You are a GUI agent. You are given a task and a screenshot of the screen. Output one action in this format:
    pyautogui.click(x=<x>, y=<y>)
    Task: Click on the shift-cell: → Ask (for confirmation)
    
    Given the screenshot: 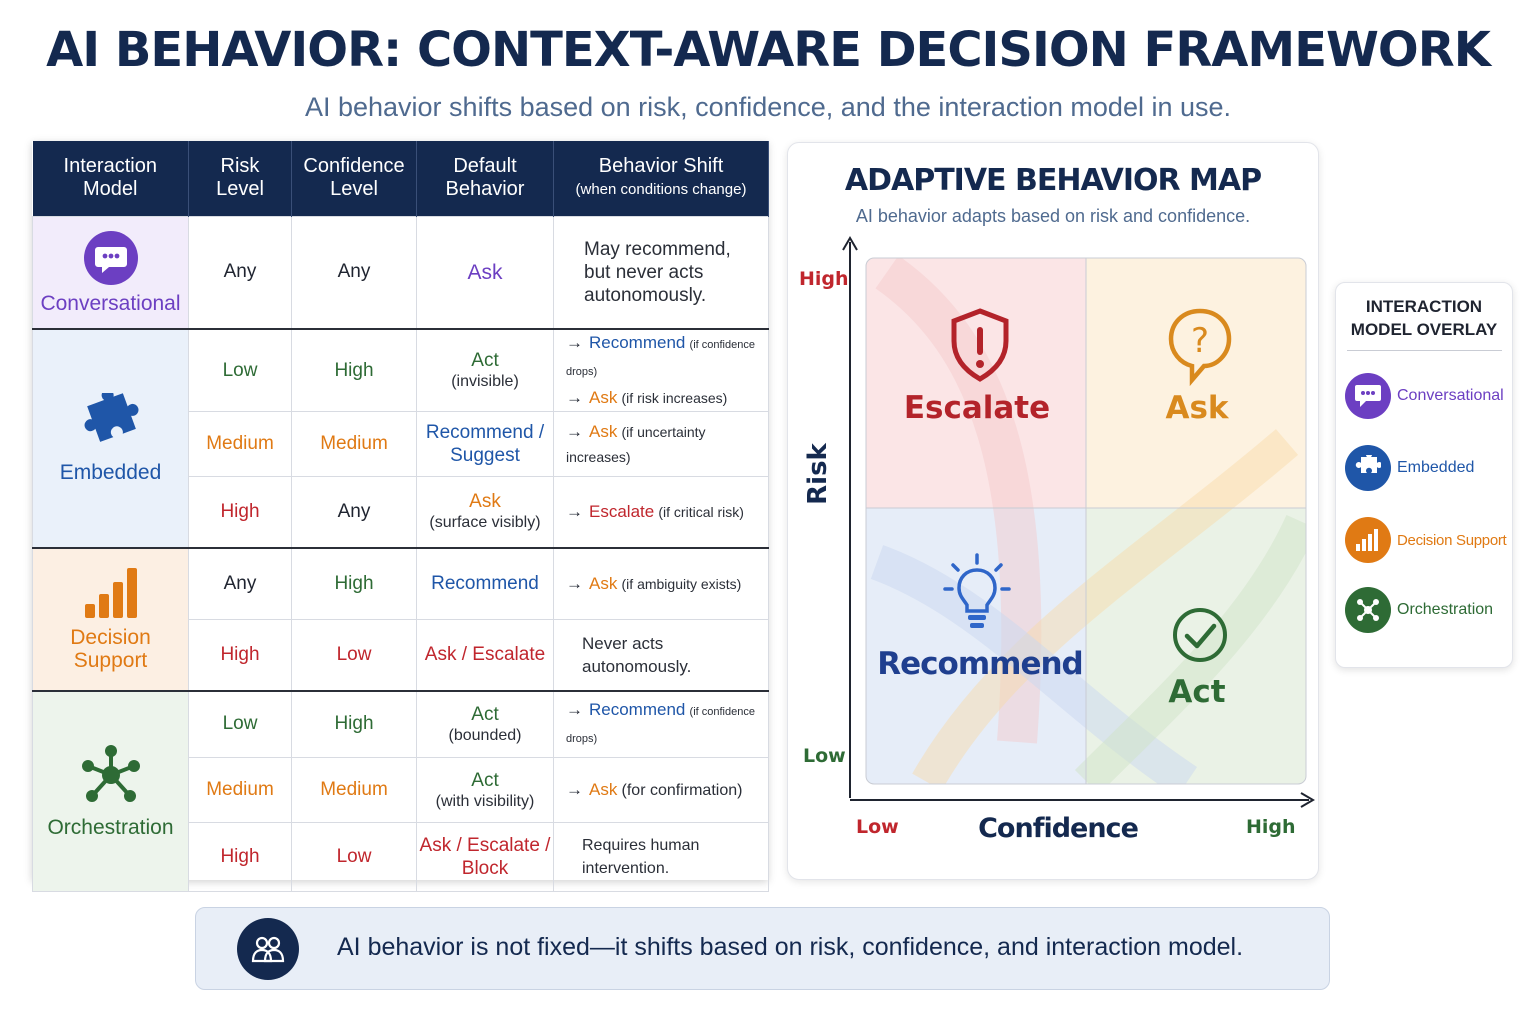 What is the action you would take?
    pyautogui.click(x=661, y=790)
    